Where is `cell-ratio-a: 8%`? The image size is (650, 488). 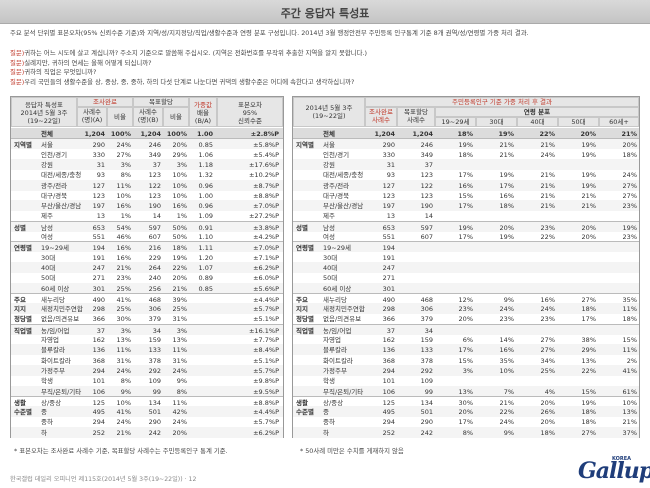
cell-ratio-a: 8% is located at coordinates (125, 175).